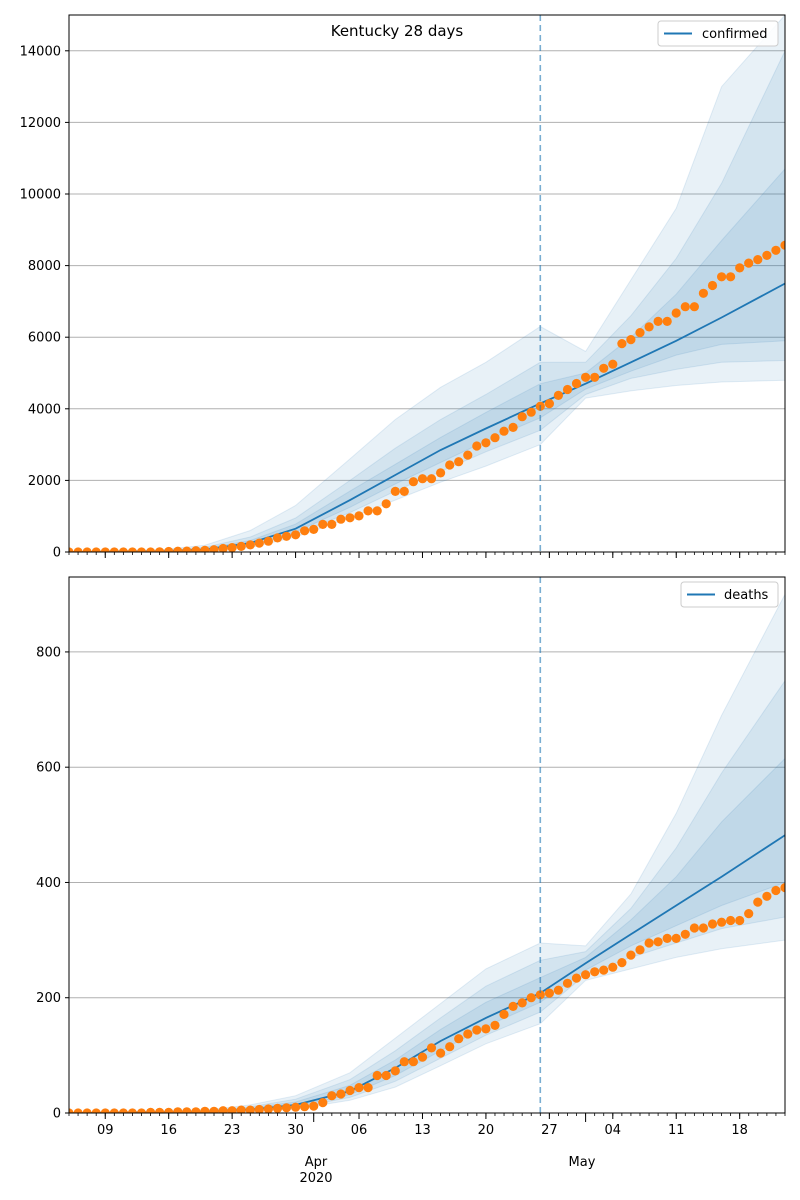 Image resolution: width=800 pixels, height=1200 pixels. What do you see at coordinates (44, 409) in the screenshot?
I see `confirmed-ytick-label: 4000` at bounding box center [44, 409].